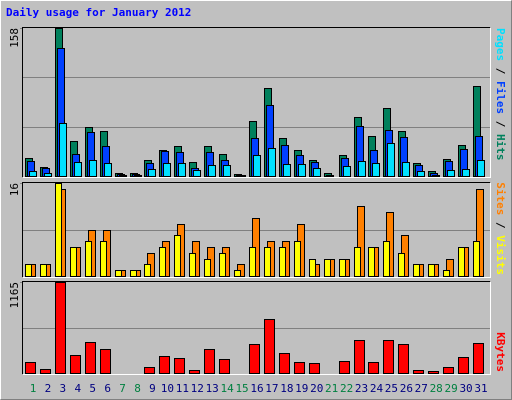 This screenshot has height=400, width=512. What do you see at coordinates (451, 388) in the screenshot?
I see `x-tick-label: 29` at bounding box center [451, 388].